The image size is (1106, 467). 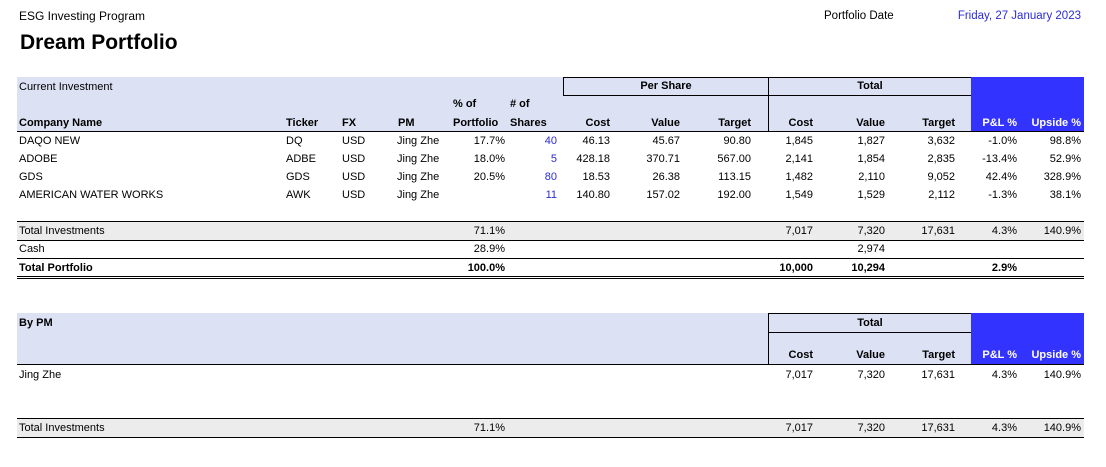 I want to click on ticker: ADBE, so click(x=301, y=159).